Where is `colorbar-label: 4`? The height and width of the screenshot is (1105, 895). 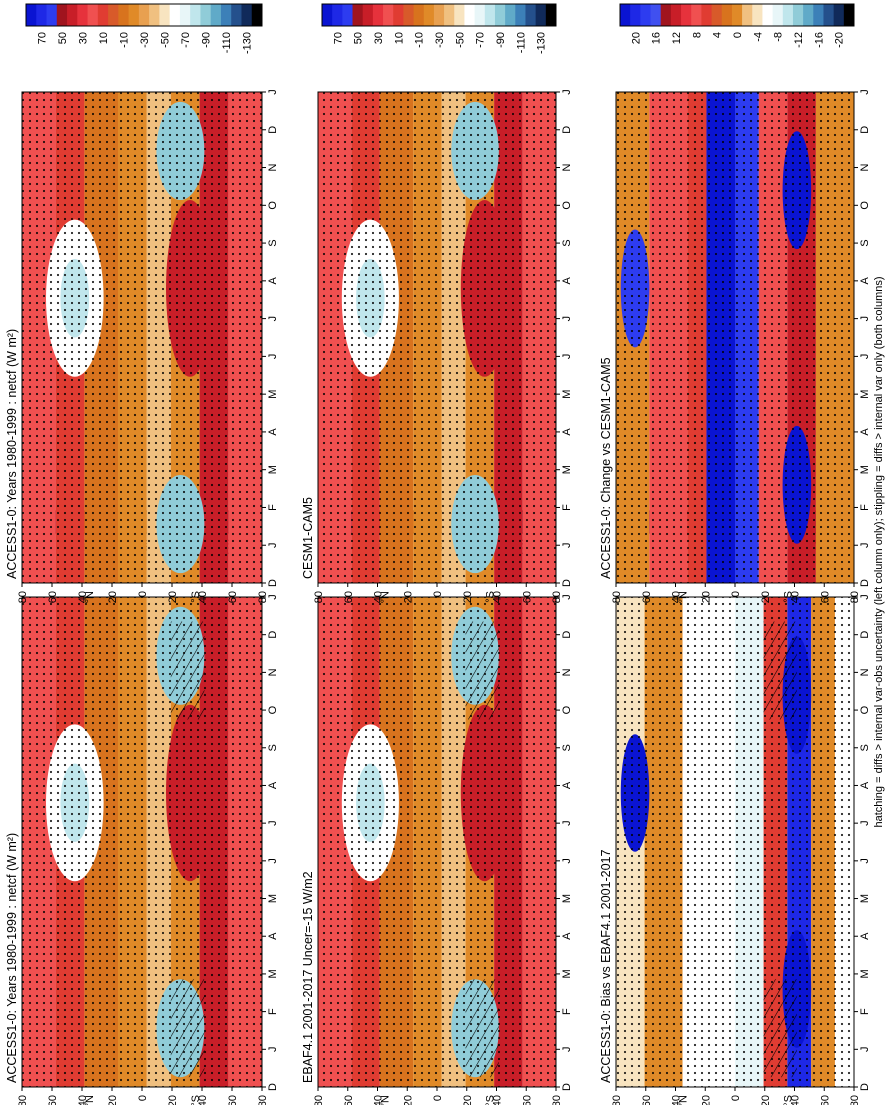 colorbar-label: 4 is located at coordinates (718, 35).